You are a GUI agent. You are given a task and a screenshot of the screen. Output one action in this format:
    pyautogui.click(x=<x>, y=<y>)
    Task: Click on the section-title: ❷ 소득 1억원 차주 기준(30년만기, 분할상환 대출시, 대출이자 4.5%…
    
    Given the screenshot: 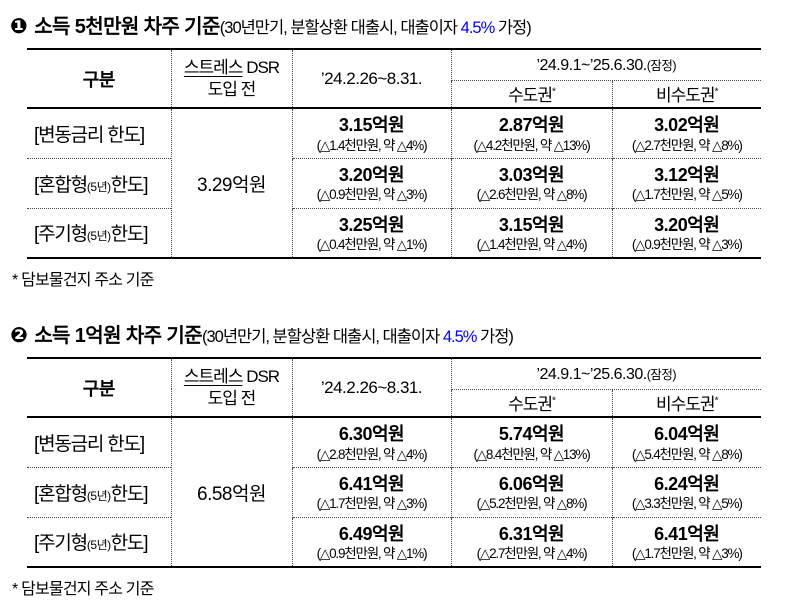 What is the action you would take?
    pyautogui.click(x=399, y=333)
    